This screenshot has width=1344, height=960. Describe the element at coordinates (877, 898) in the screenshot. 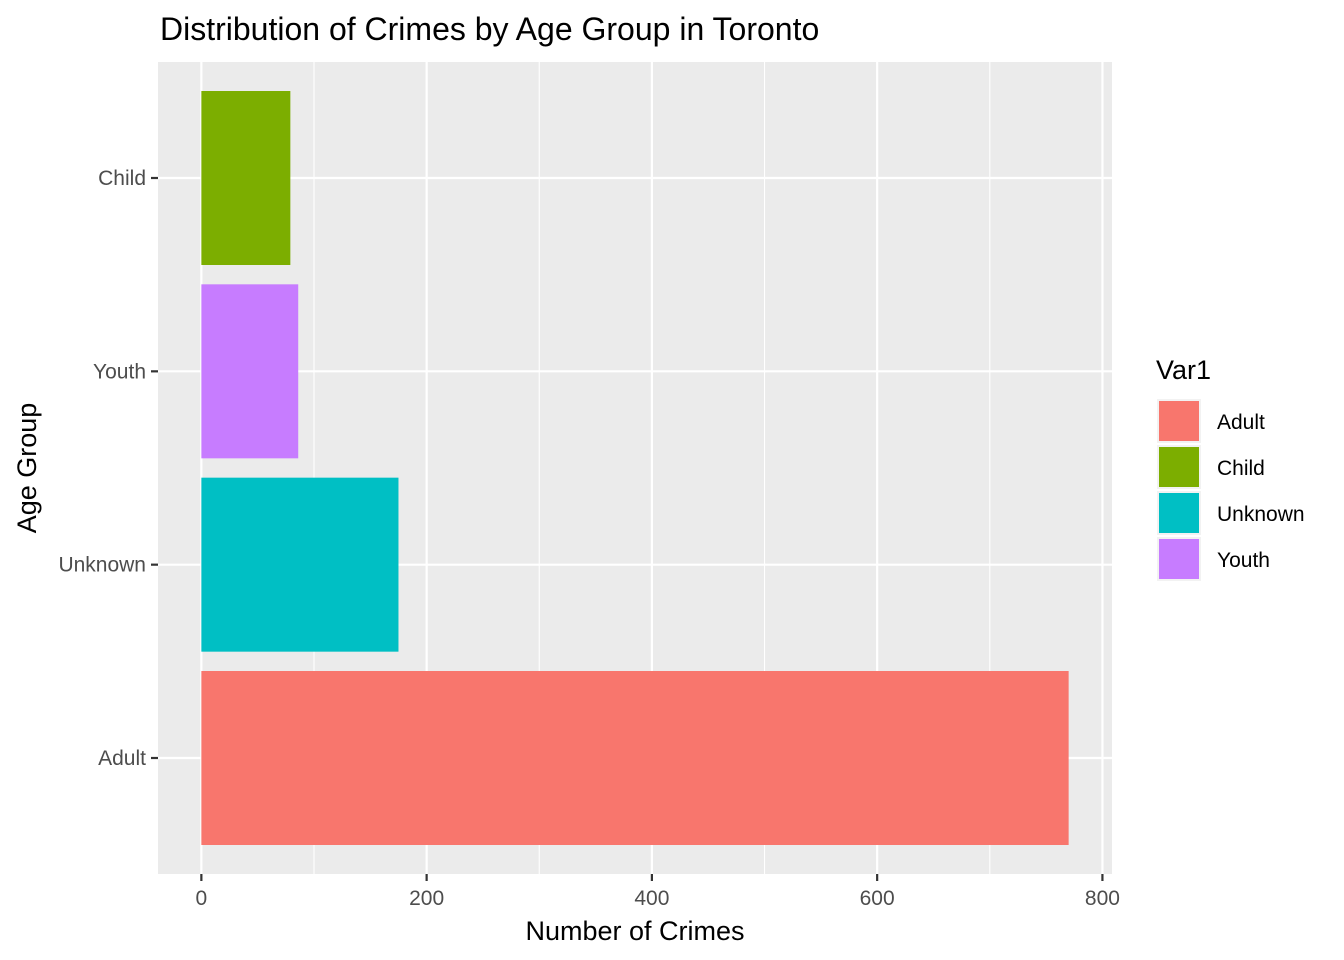

I see `x-tick-label: 600` at that location.